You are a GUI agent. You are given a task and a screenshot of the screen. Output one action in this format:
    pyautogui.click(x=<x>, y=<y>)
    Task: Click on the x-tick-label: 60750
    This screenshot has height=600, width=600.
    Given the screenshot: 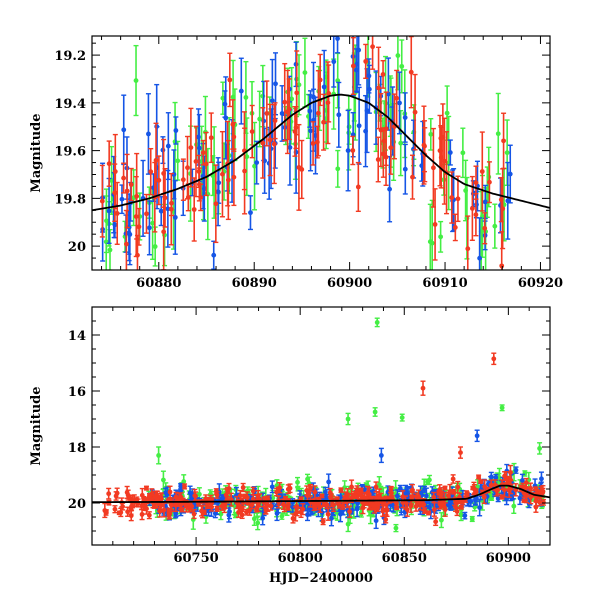 What is the action you would take?
    pyautogui.click(x=195, y=558)
    